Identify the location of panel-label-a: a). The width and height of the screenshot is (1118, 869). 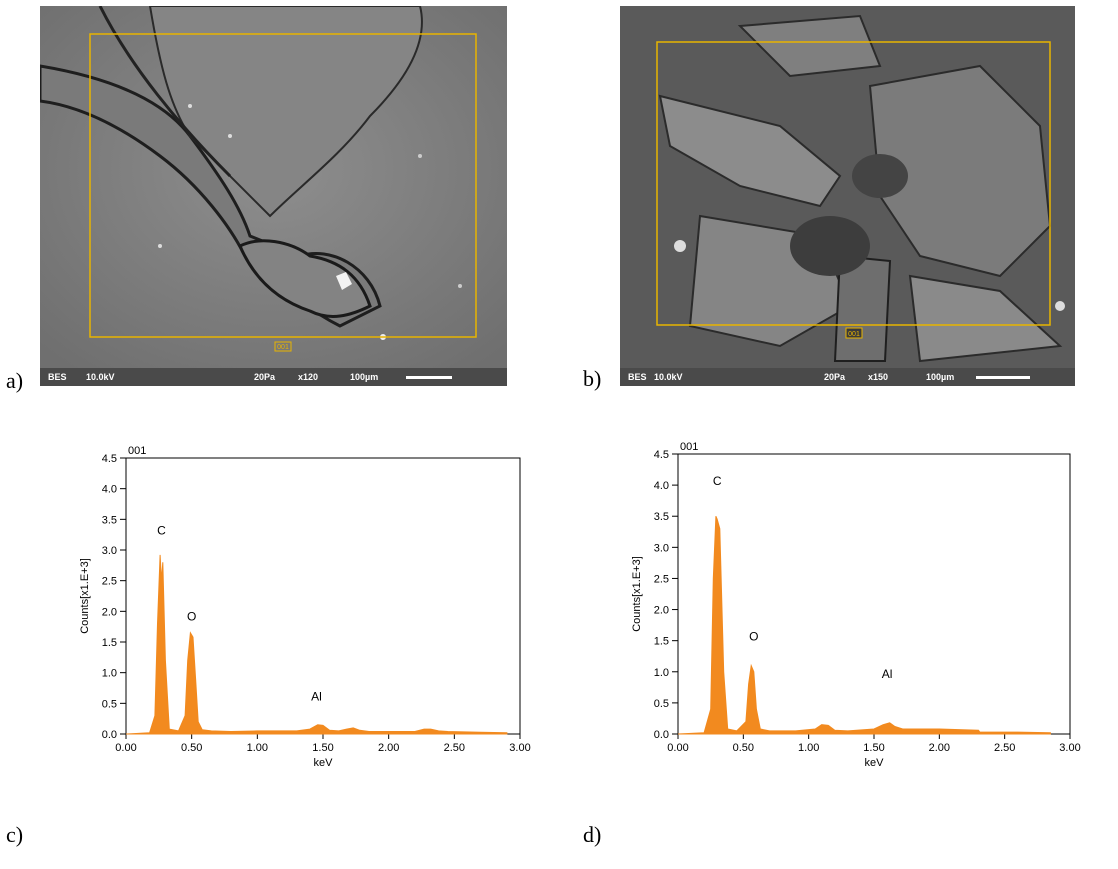
(15, 380).